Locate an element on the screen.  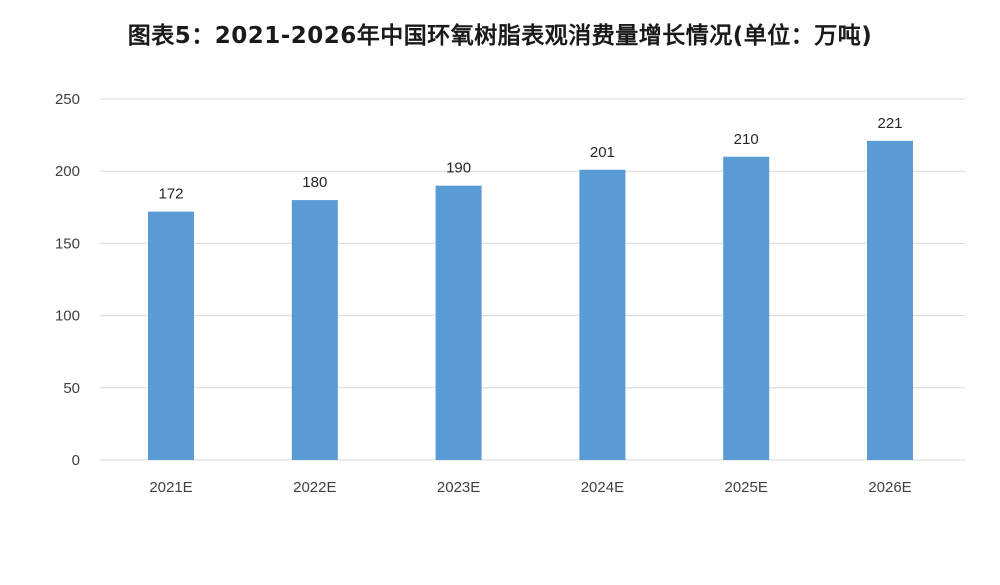
data-label: 190 is located at coordinates (458, 168).